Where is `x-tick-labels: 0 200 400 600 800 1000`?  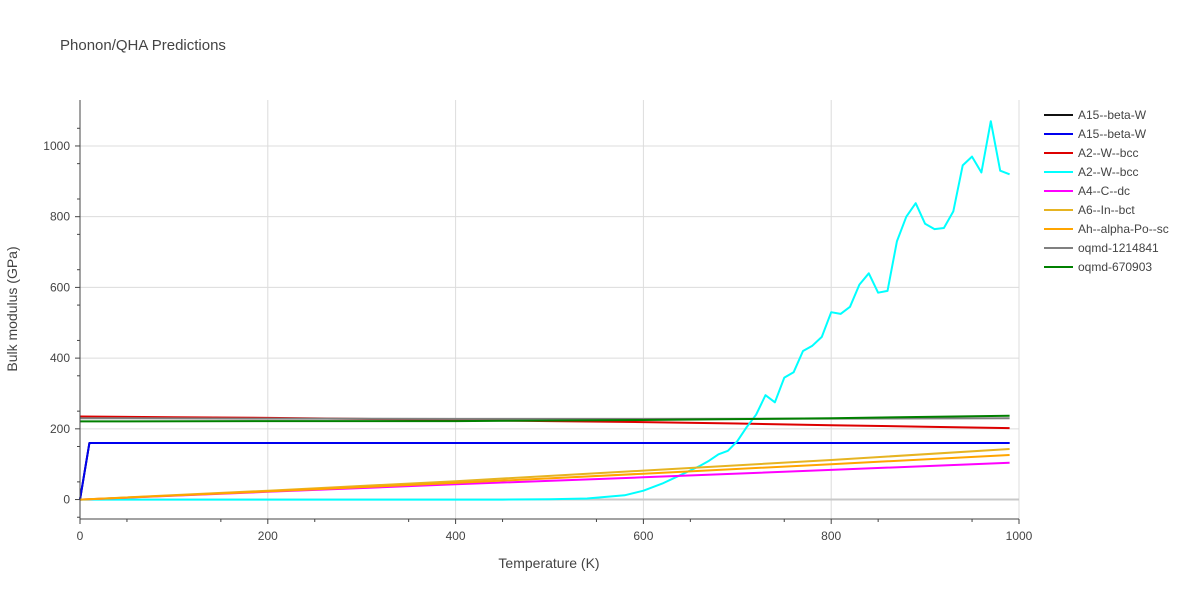
x-tick-labels: 0 200 400 600 800 1000 is located at coordinates (555, 536).